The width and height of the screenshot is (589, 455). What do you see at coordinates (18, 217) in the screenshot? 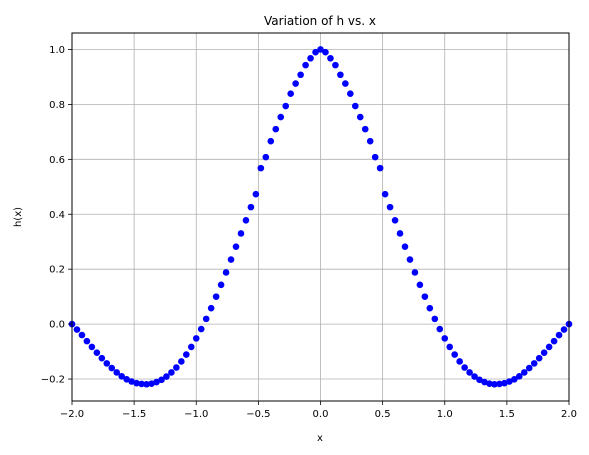
I see `y-axis-label: h(x)` at bounding box center [18, 217].